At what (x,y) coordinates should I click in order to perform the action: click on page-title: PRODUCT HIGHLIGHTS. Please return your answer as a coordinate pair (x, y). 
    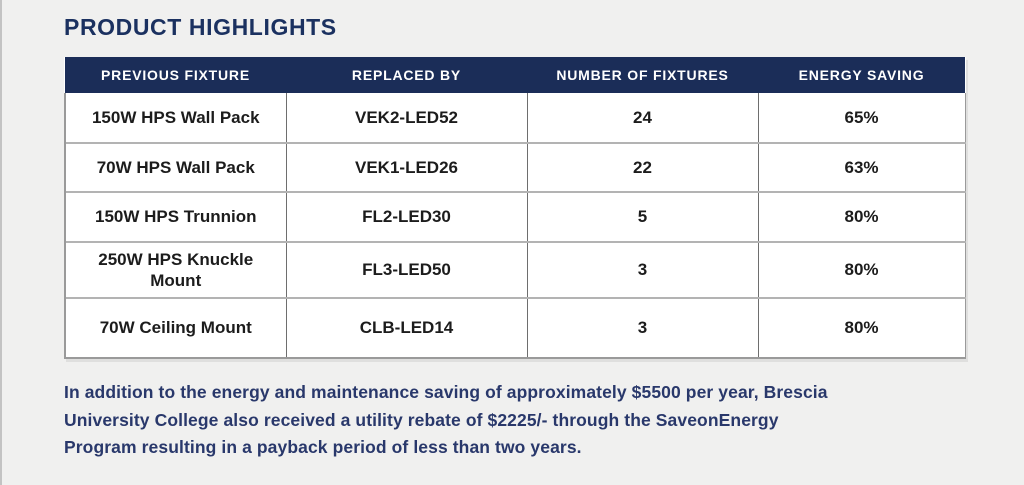
    Looking at the image, I should click on (200, 27).